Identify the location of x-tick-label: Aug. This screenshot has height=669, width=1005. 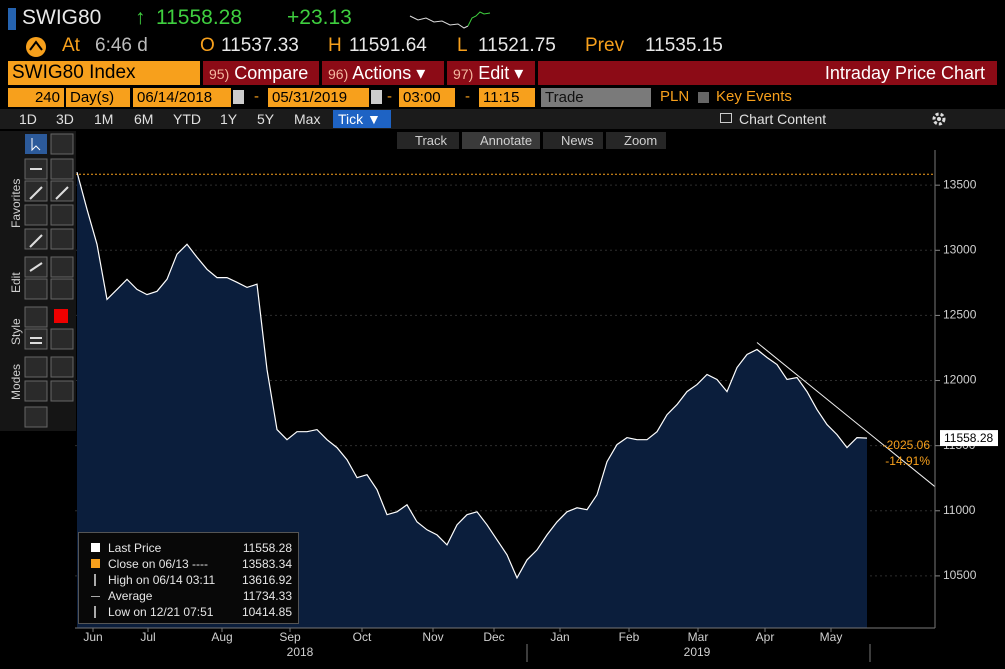
(221, 637).